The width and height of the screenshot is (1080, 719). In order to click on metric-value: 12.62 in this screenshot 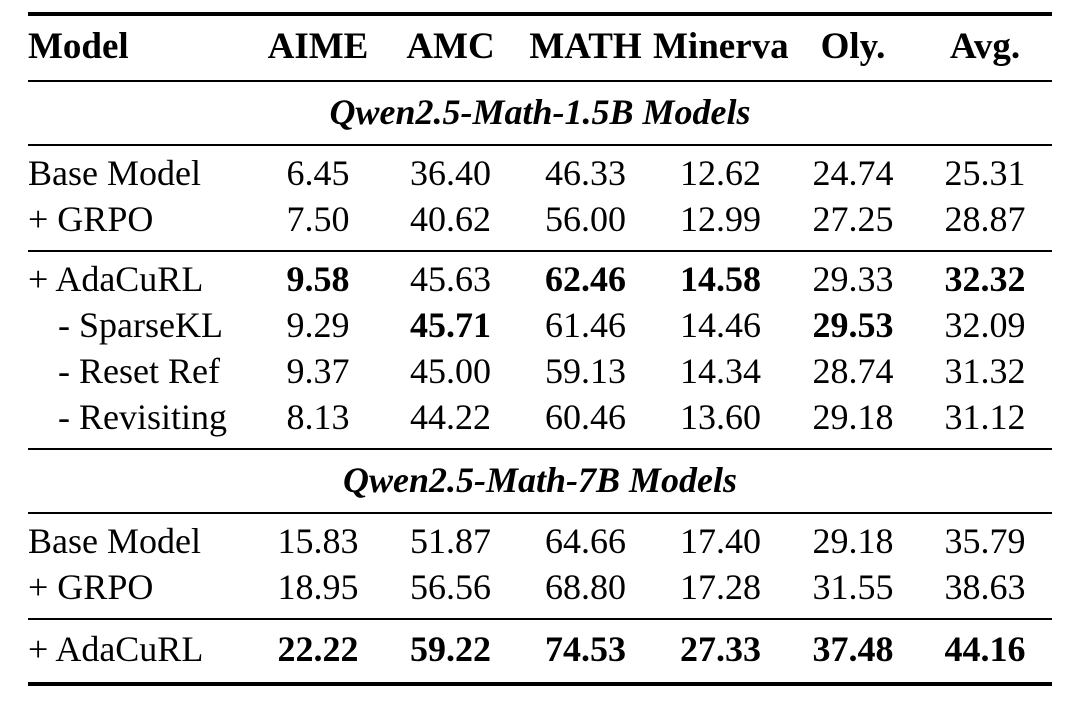, I will do `click(720, 173)`.